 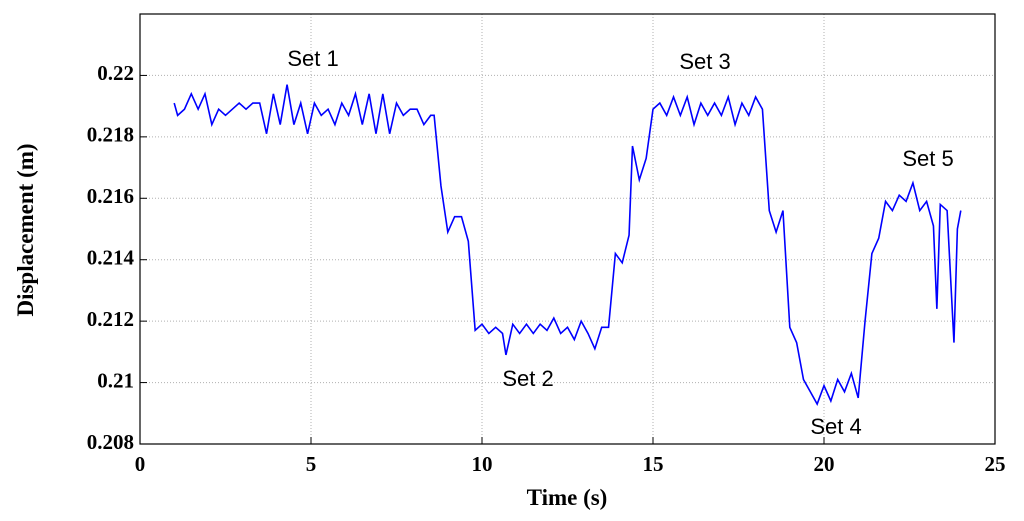 I want to click on y-tick-label: 0.214, so click(x=111, y=258).